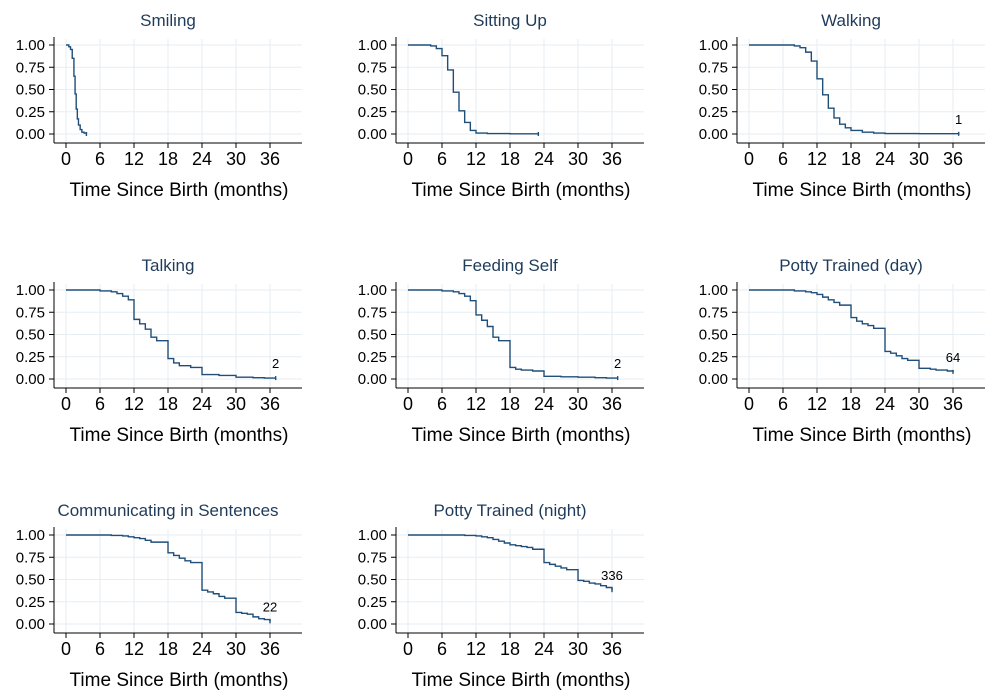  I want to click on risk-count-annotation: 64, so click(953, 357).